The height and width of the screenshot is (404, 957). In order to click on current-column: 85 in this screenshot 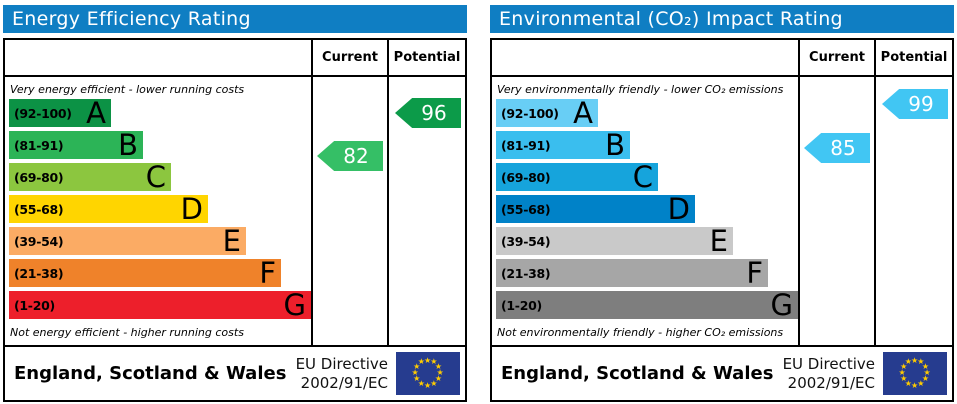, I will do `click(836, 211)`.